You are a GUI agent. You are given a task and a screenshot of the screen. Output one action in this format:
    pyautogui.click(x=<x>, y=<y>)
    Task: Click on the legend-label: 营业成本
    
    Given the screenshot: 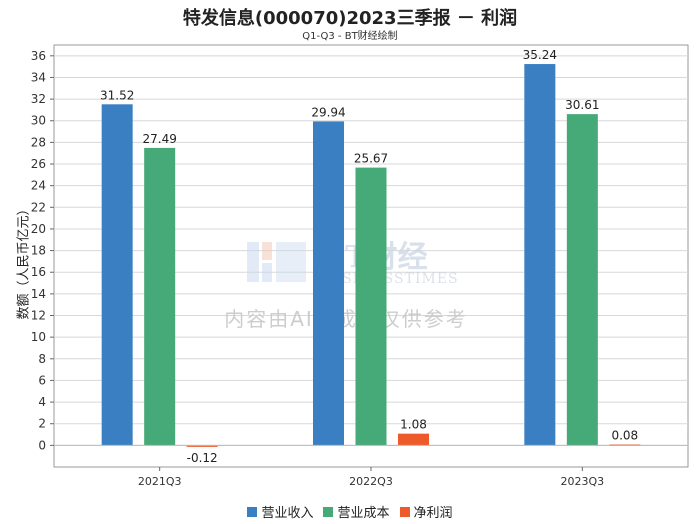 What is the action you would take?
    pyautogui.click(x=363, y=513)
    